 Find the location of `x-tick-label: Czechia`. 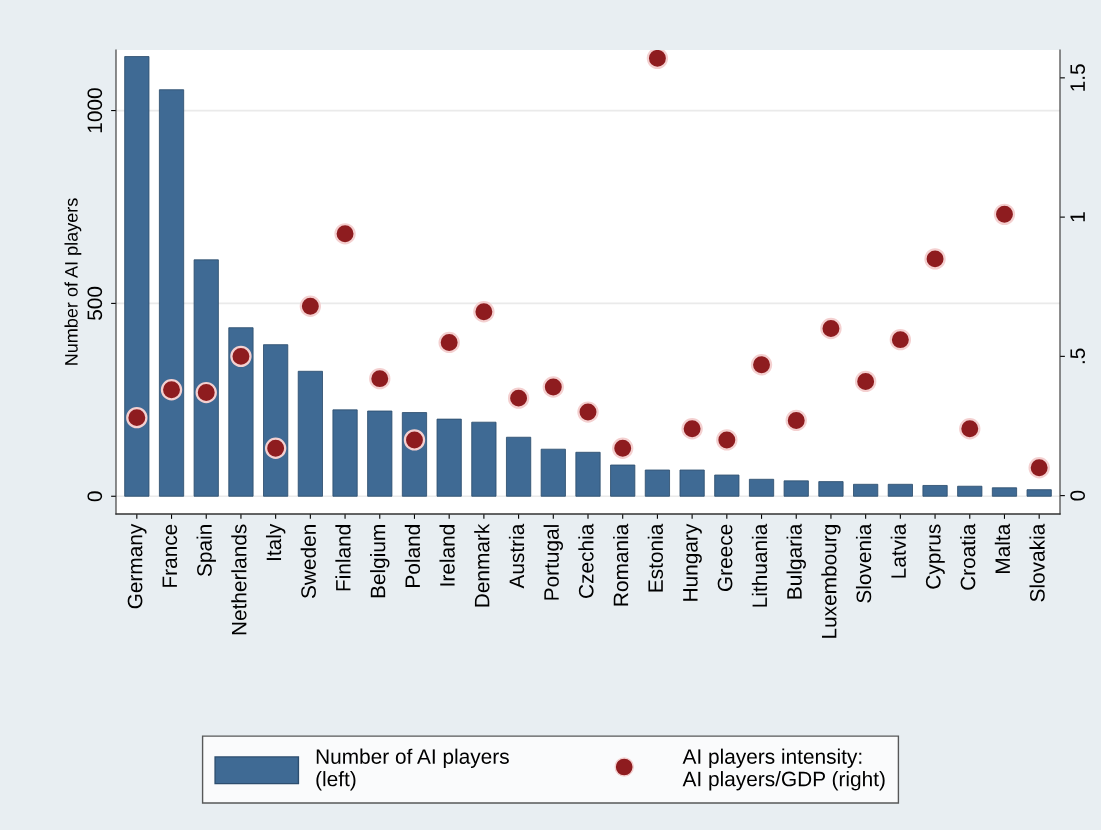

x-tick-label: Czechia is located at coordinates (586, 560).